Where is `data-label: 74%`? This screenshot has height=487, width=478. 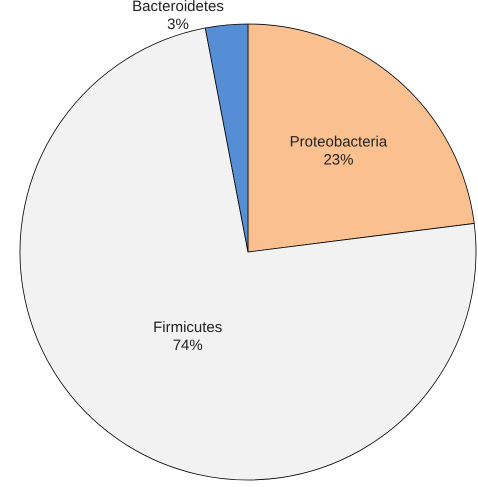 data-label: 74% is located at coordinates (187, 345).